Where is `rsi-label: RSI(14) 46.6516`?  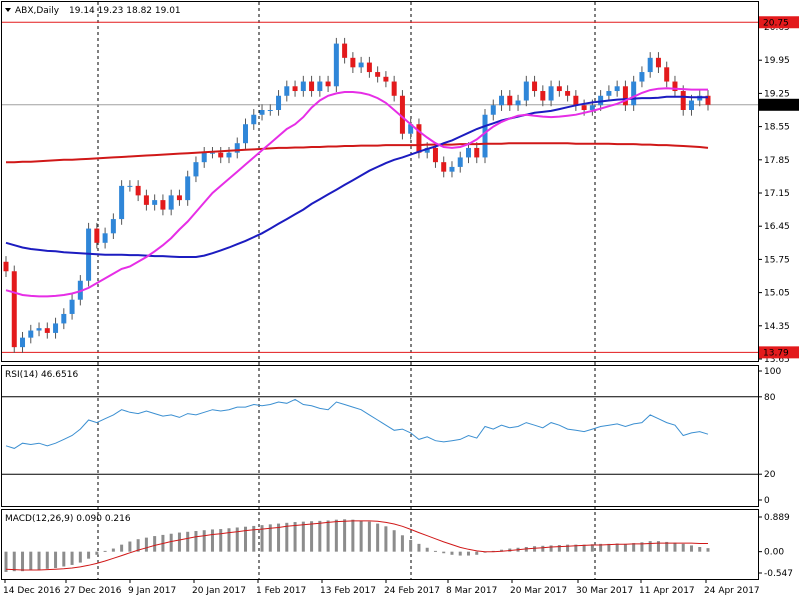 rsi-label: RSI(14) 46.6516 is located at coordinates (41, 375).